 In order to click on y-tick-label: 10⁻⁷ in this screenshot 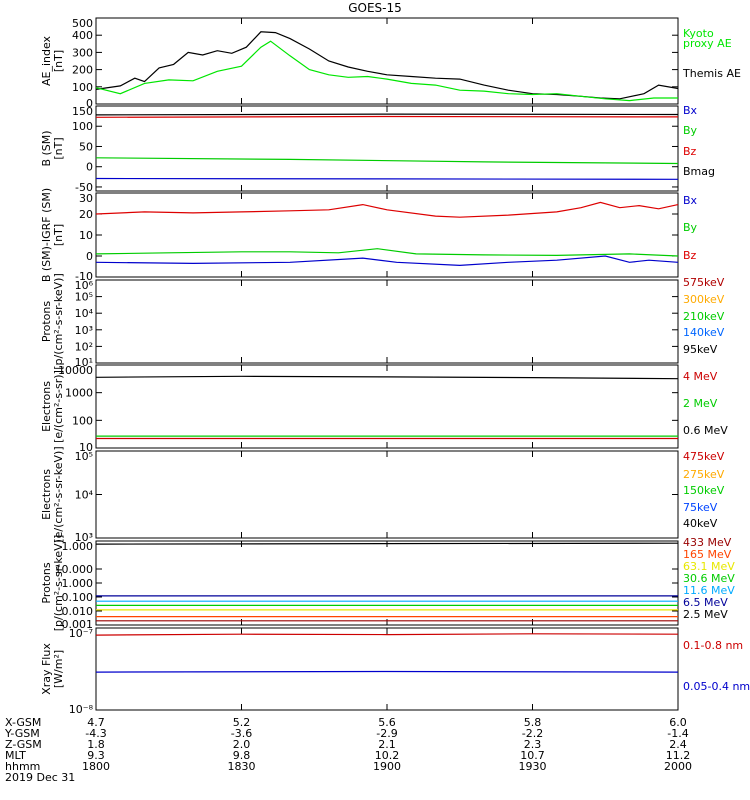, I will do `click(81, 633)`.